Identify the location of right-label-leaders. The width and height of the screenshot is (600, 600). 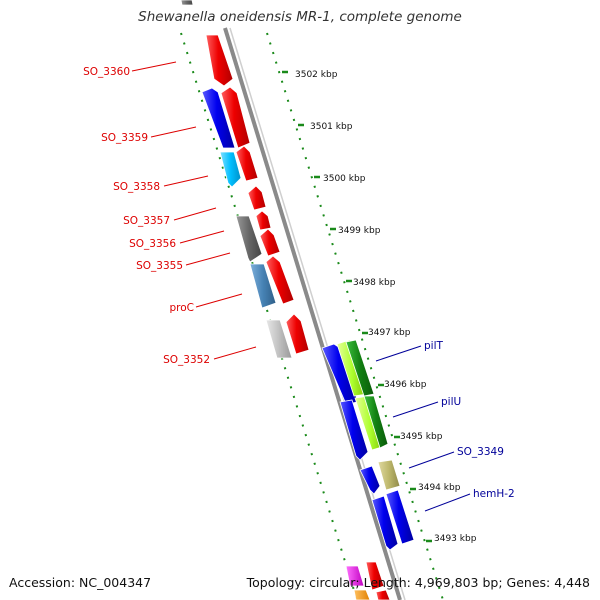
(423, 428).